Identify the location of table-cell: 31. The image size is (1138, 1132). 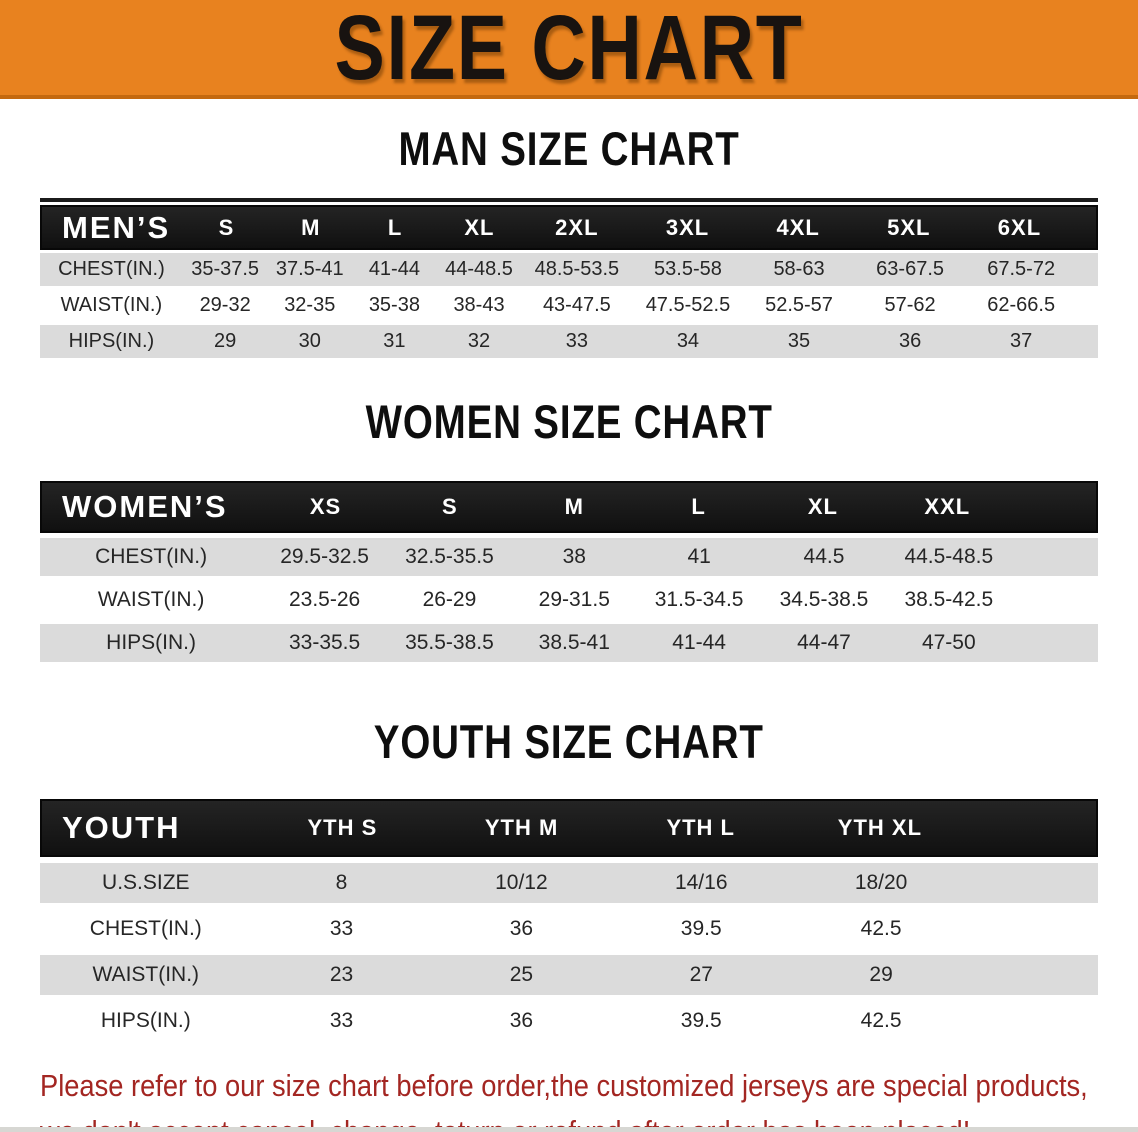
(394, 341).